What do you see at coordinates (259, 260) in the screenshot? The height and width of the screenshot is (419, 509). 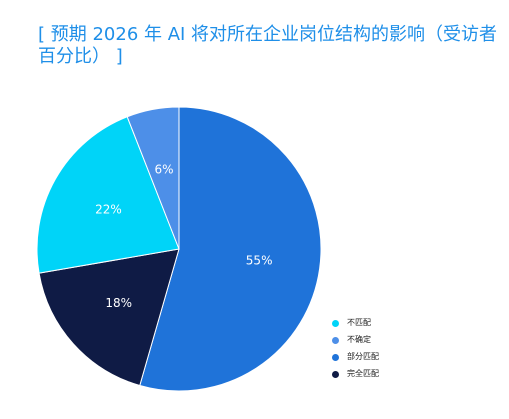 I see `slice-label-0: 55%` at bounding box center [259, 260].